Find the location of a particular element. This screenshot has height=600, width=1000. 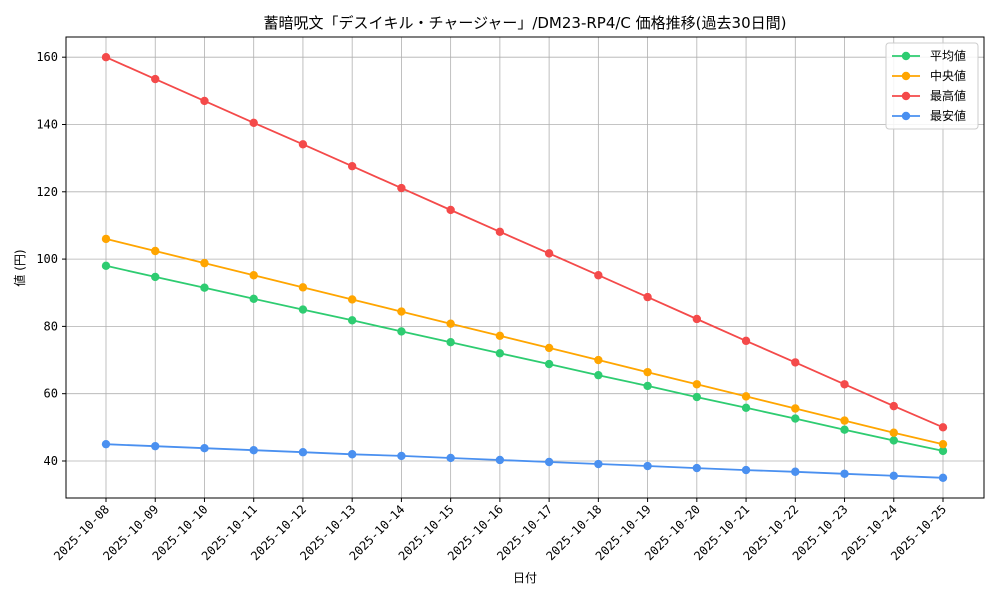

legend-item: 最高値 is located at coordinates (929, 95).